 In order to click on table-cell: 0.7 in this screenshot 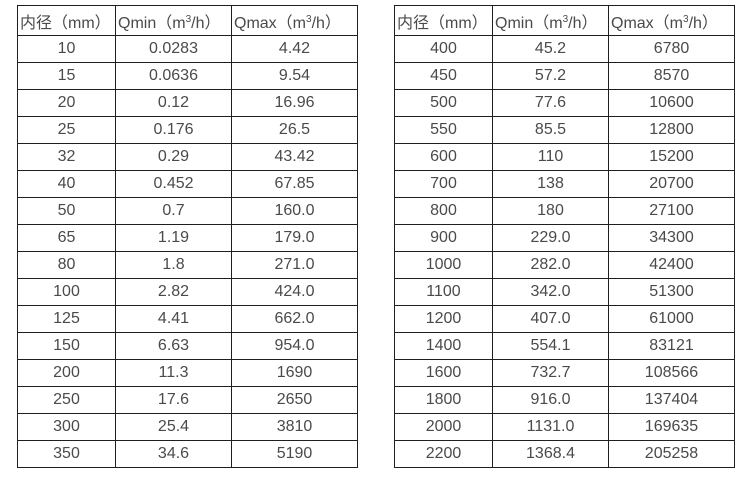, I will do `click(173, 211)`.